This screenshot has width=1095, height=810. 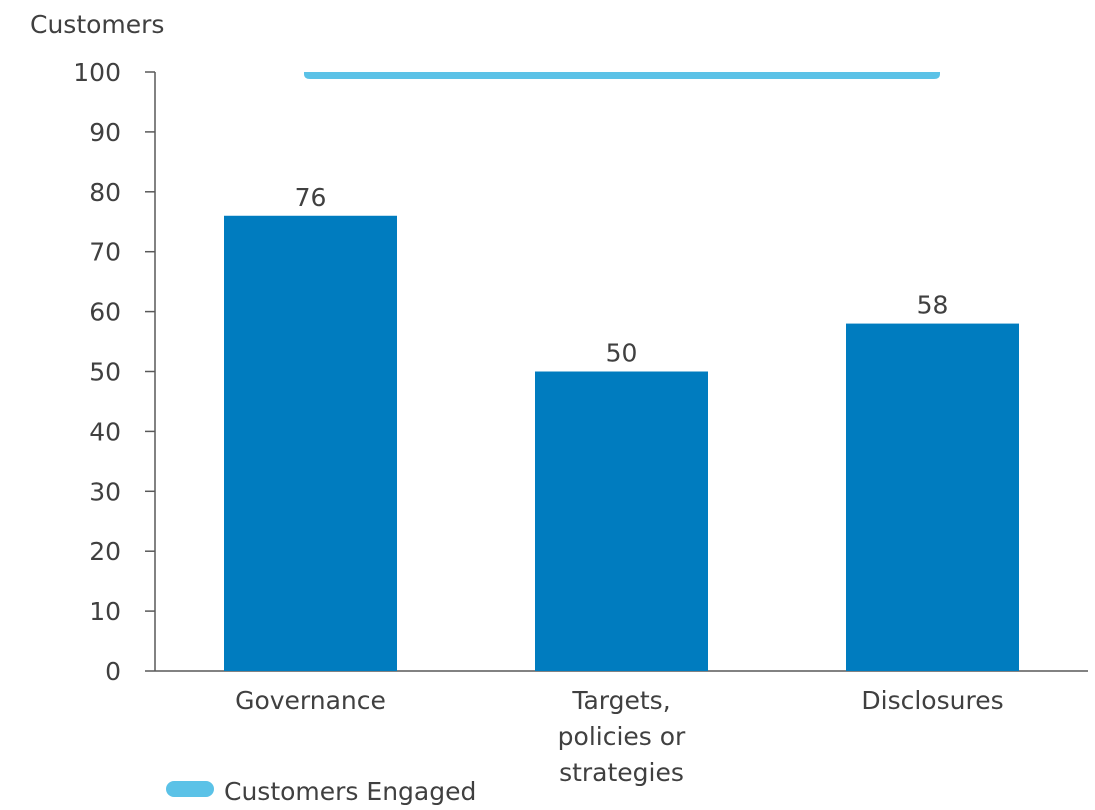 I want to click on reference-line-group, so click(x=622, y=75).